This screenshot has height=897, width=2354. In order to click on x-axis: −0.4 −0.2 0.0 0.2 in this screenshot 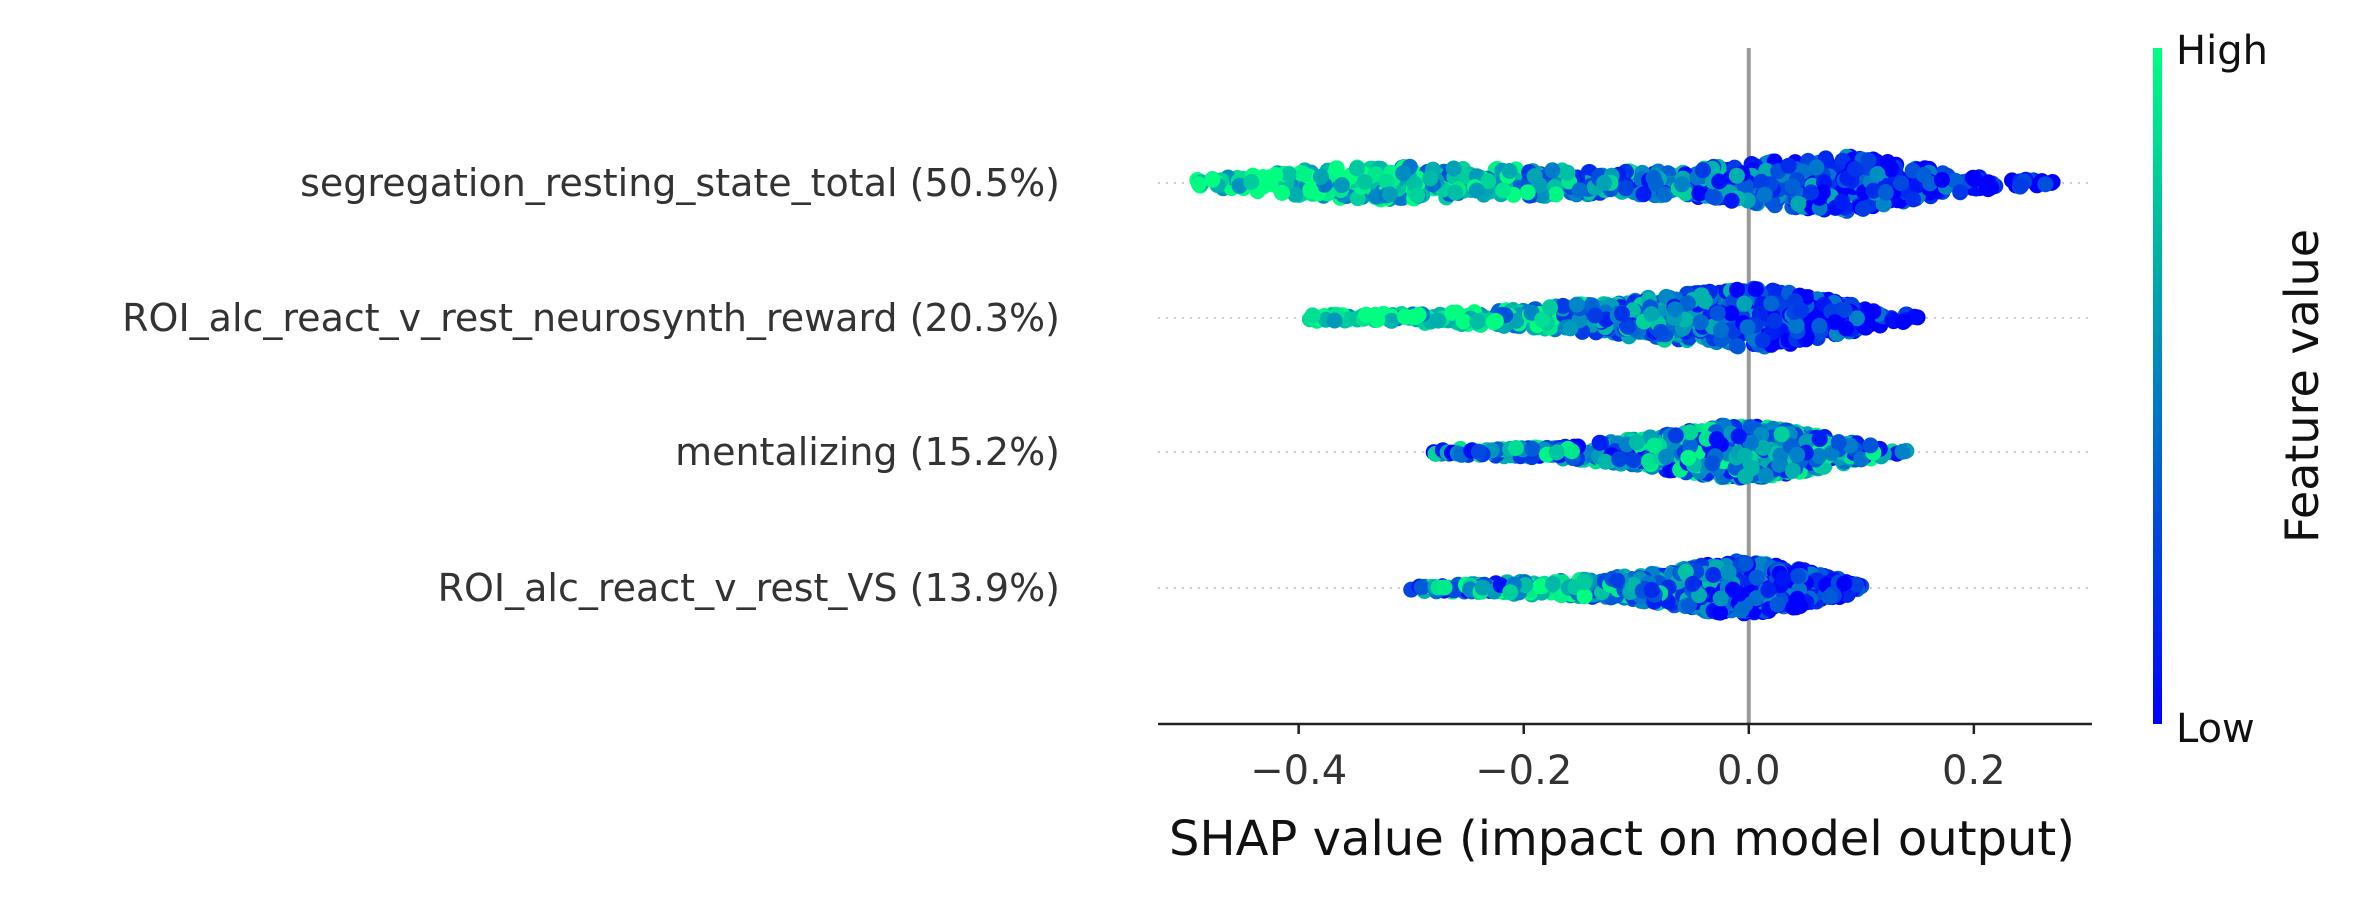, I will do `click(1625, 758)`.